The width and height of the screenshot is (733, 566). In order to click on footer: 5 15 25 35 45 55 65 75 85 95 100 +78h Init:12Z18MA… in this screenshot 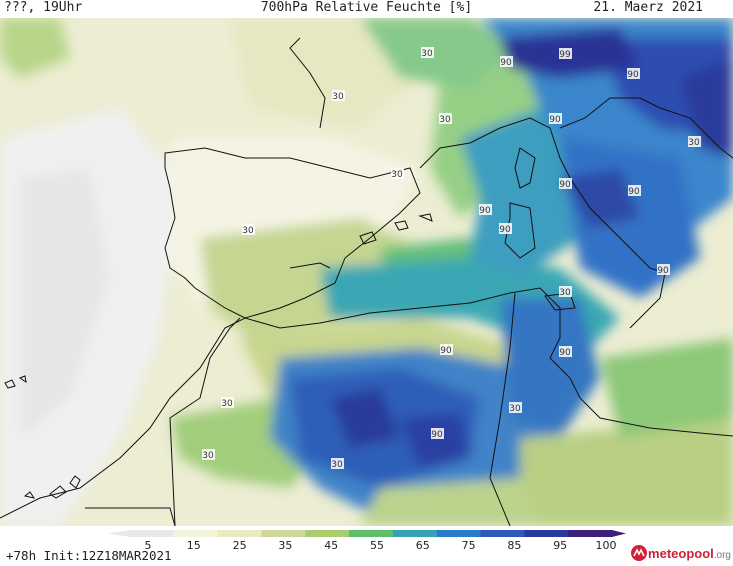, I will do `click(366, 546)`.